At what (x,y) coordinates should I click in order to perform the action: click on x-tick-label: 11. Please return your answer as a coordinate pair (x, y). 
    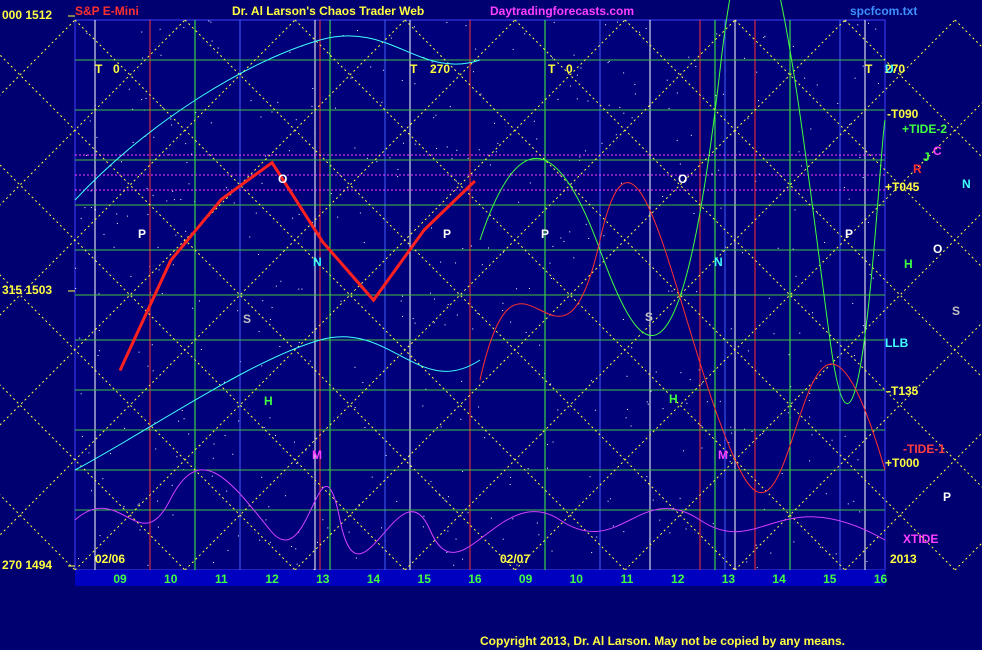
    Looking at the image, I should click on (221, 579).